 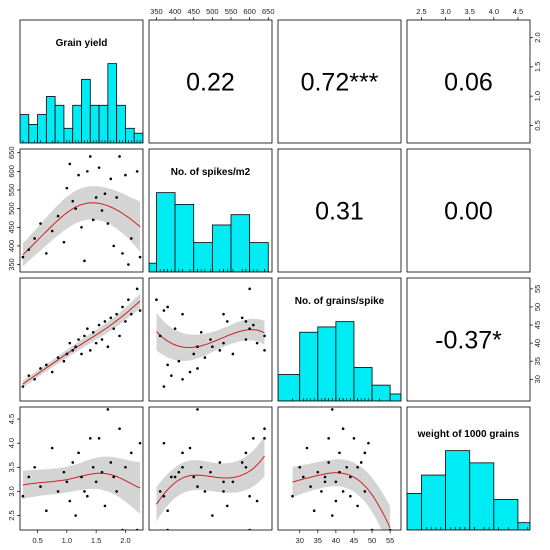 I want to click on correlation-value: 0.31, so click(x=339, y=212).